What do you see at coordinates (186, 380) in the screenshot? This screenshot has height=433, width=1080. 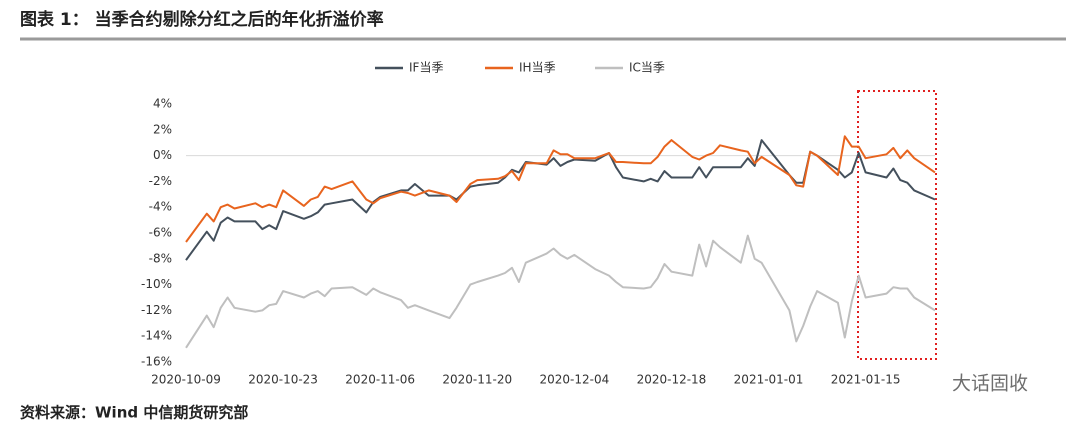 I see `x-tick-label: 2020-10-09` at bounding box center [186, 380].